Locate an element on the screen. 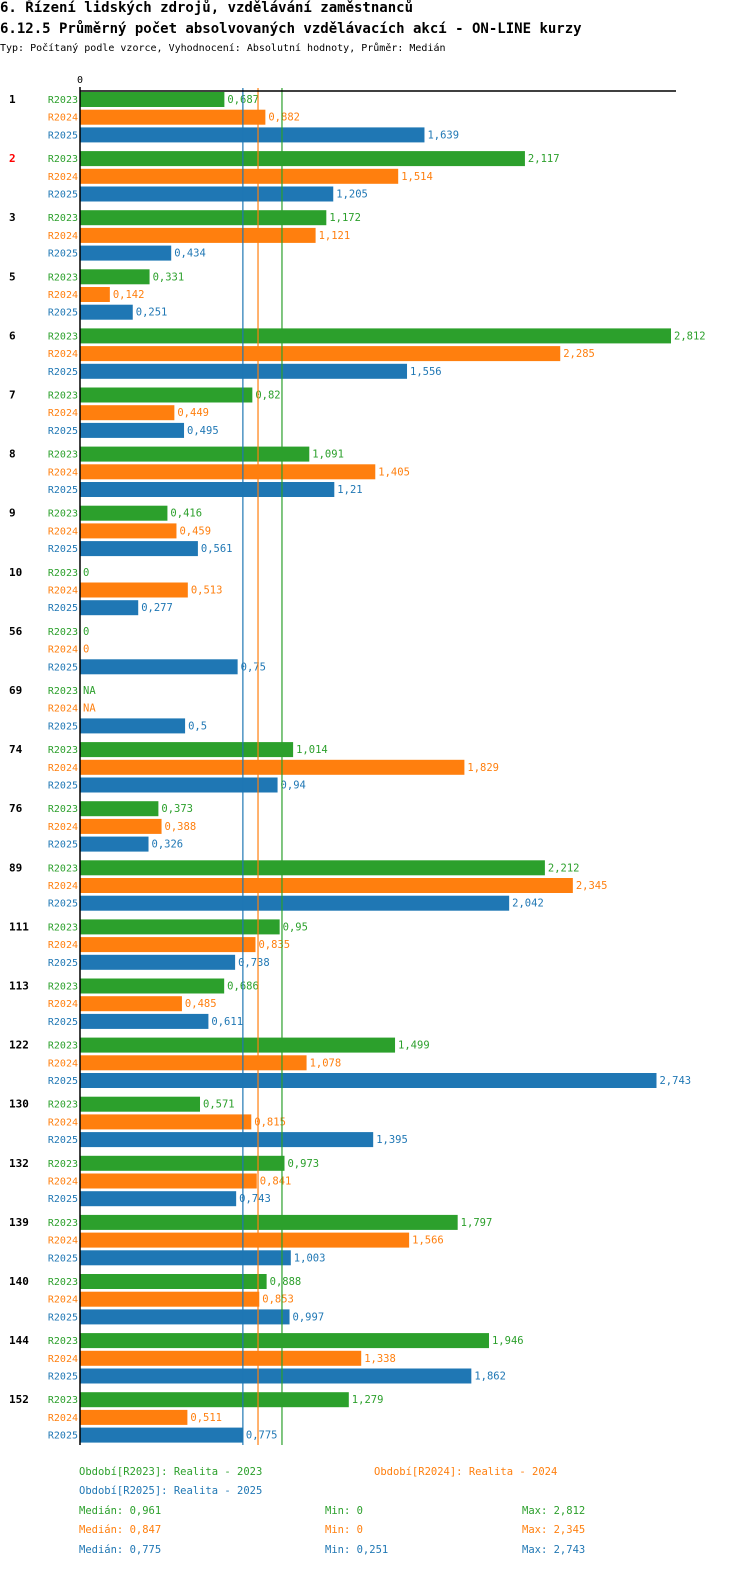  series-label-69-R2024: R2024 is located at coordinates (63, 709).